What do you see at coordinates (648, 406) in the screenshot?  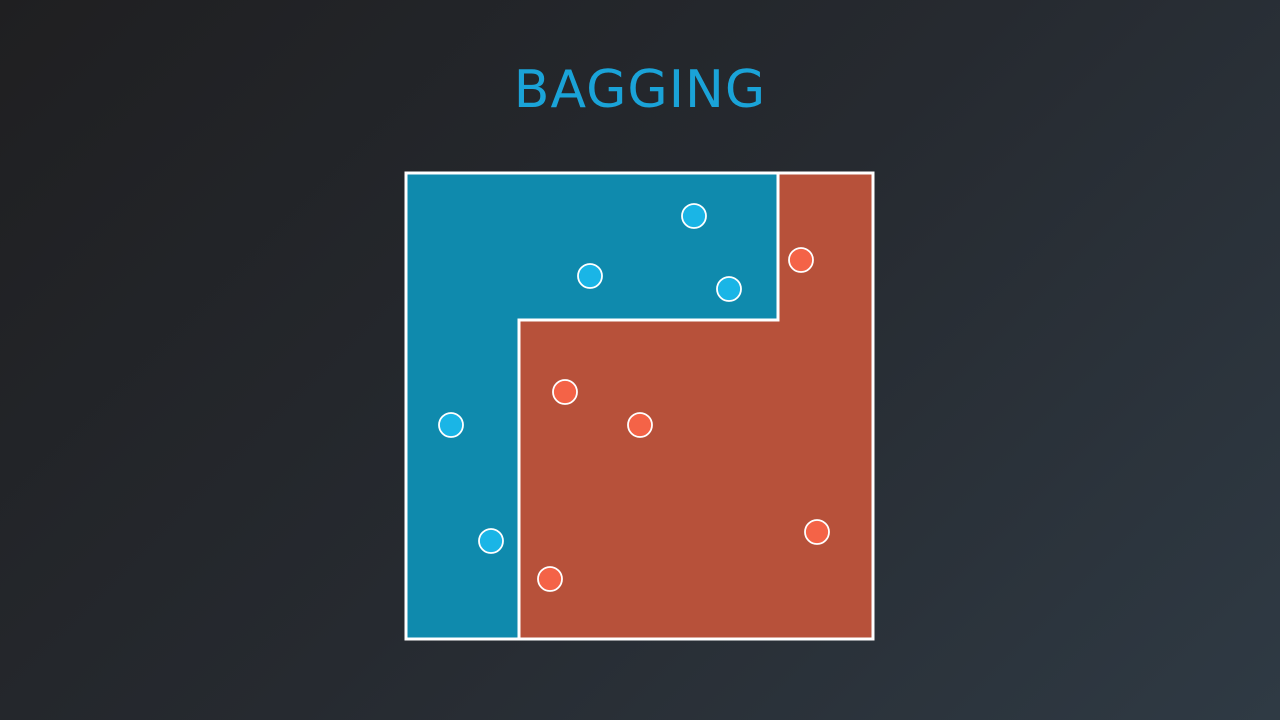 I see `decision-boundary` at bounding box center [648, 406].